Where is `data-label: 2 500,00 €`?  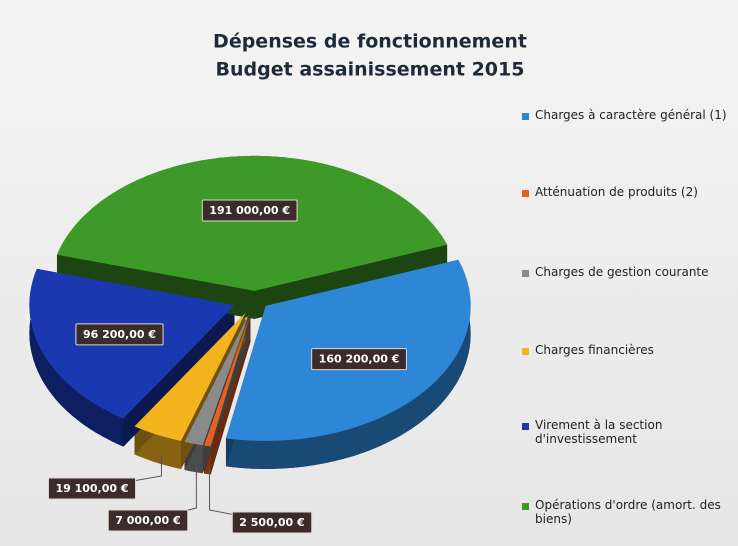
data-label: 2 500,00 € is located at coordinates (271, 522).